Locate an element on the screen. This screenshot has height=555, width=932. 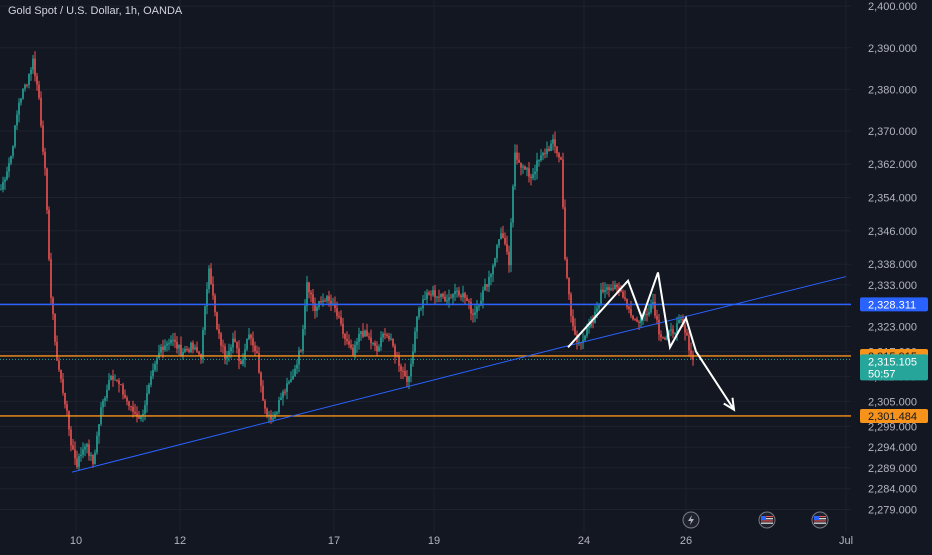
current-price-label-bg is located at coordinates (894, 367).